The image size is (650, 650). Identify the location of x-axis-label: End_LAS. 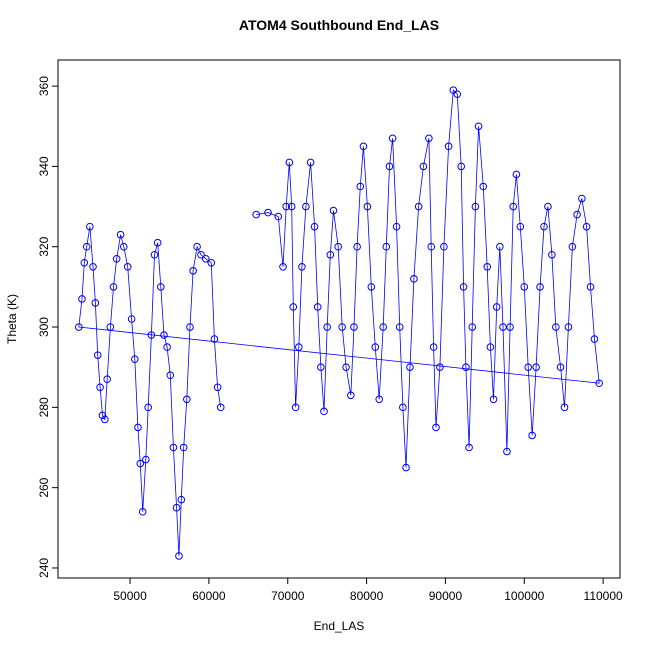
(339, 626).